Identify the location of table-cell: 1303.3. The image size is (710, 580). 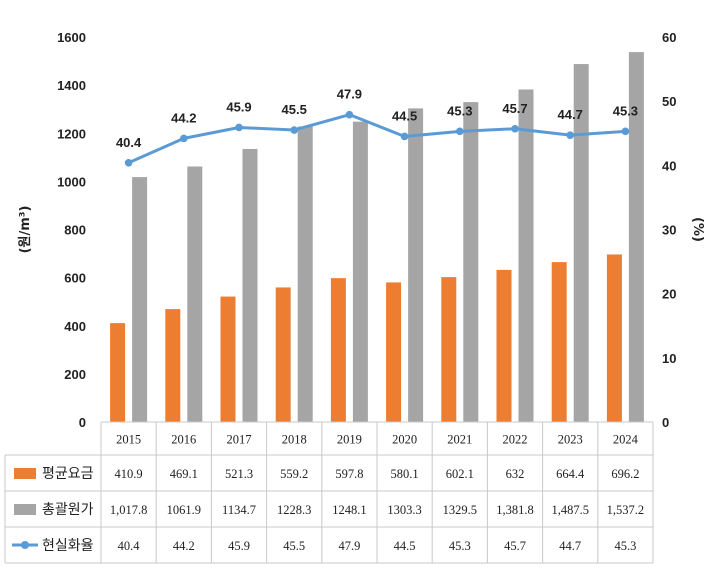
(404, 510).